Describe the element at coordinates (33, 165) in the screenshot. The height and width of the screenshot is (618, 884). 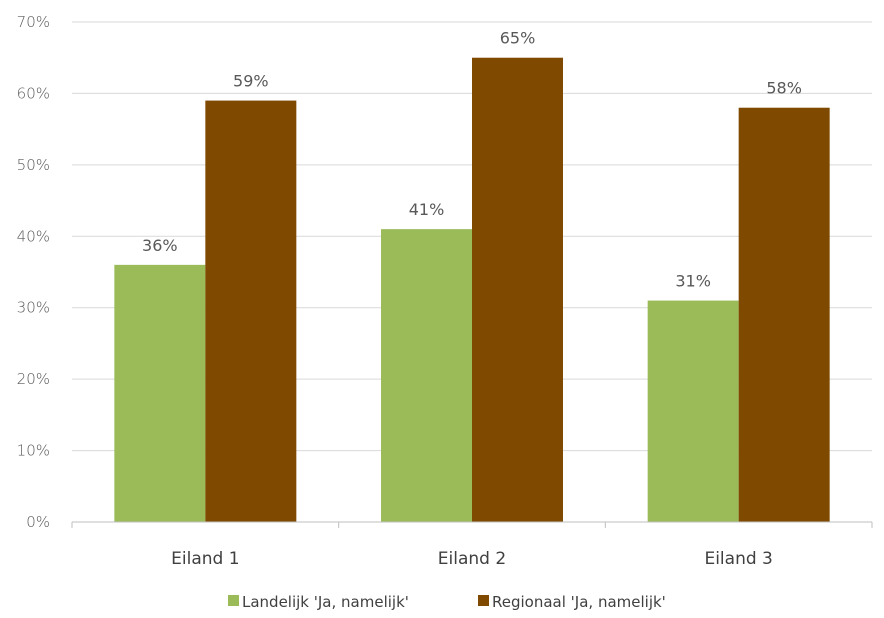
I see `y-tick-label: 50%` at that location.